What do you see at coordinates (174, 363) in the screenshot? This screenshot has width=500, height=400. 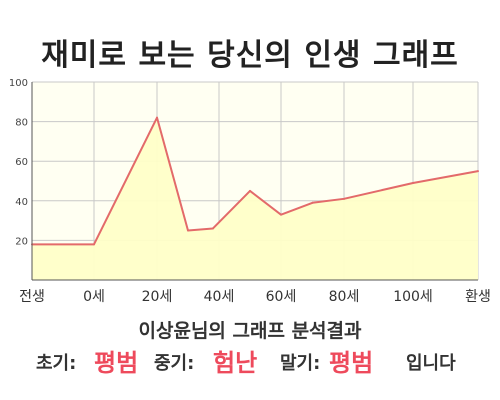 I see `mid-label: 중기:` at bounding box center [174, 363].